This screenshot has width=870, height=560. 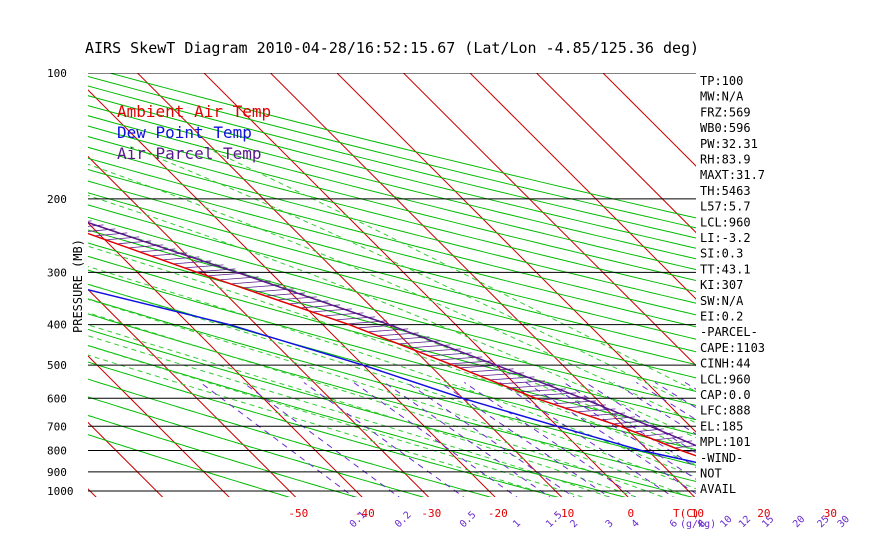 What do you see at coordinates (698, 524) in the screenshot?
I see `mixing-ratio-unit-label: (g/kg)` at bounding box center [698, 524].